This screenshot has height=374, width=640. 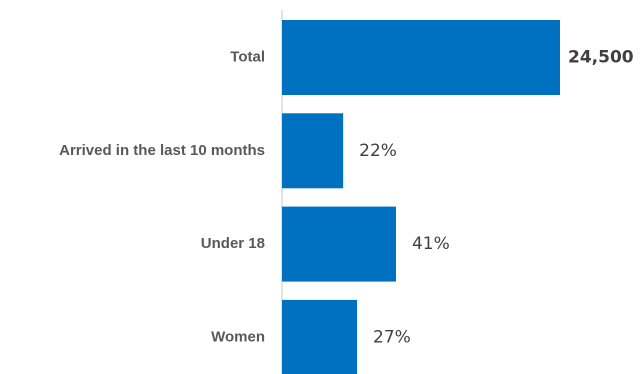 What do you see at coordinates (431, 244) in the screenshot?
I see `value-label-2: 41%` at bounding box center [431, 244].